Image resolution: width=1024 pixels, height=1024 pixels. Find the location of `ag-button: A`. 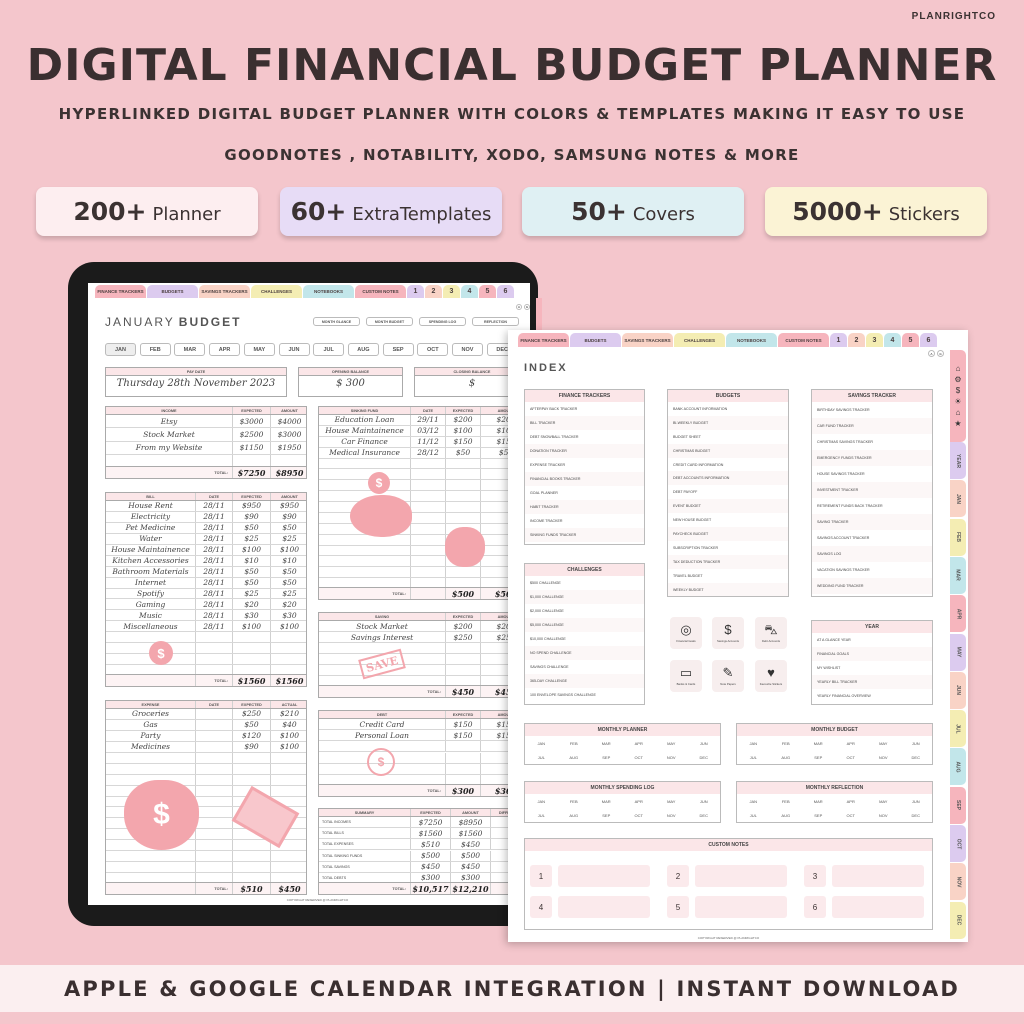

ag-button: A is located at coordinates (519, 307).